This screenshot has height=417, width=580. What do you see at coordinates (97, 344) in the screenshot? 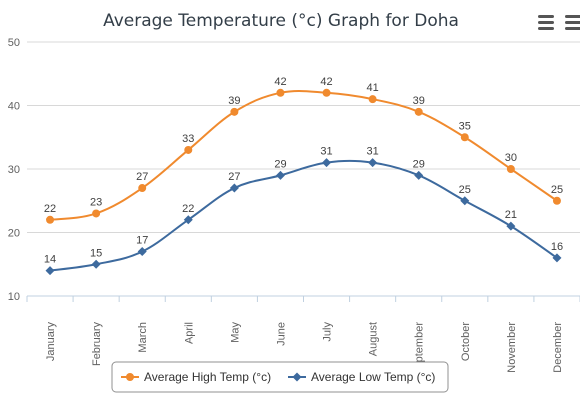
I see `x-tick-label: February` at bounding box center [97, 344].